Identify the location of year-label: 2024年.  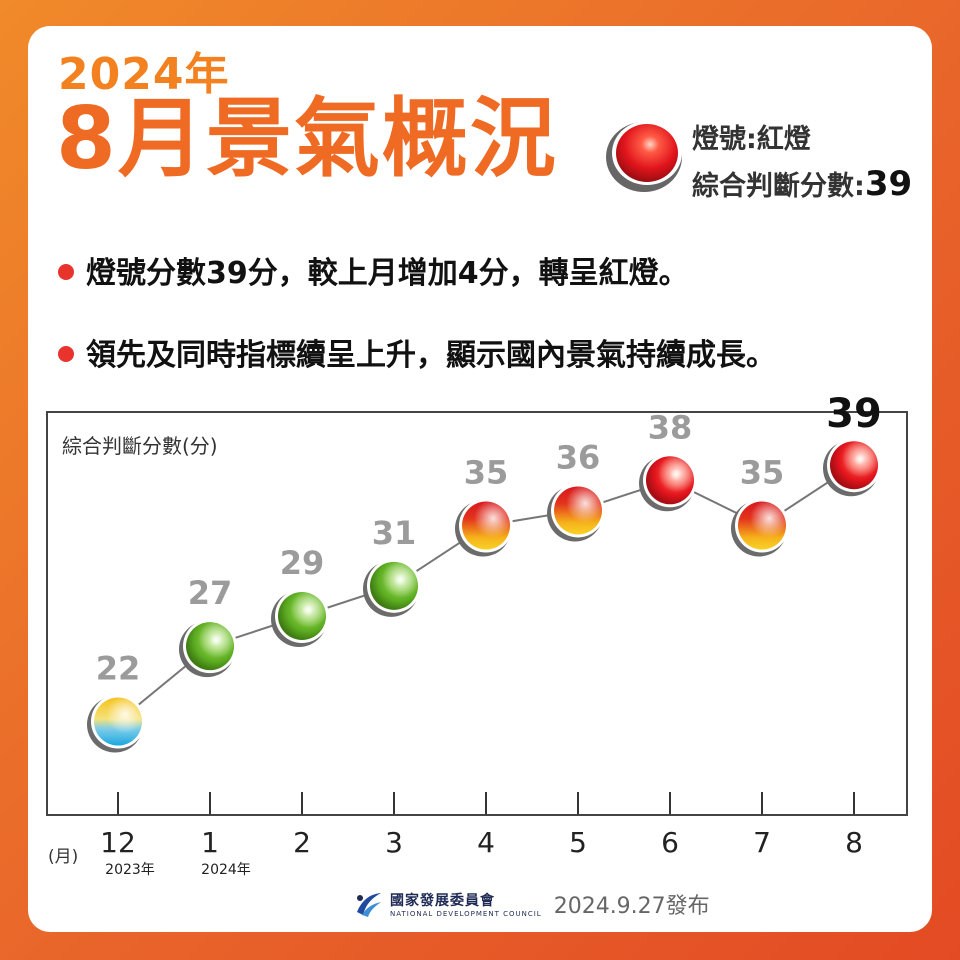
(226, 870).